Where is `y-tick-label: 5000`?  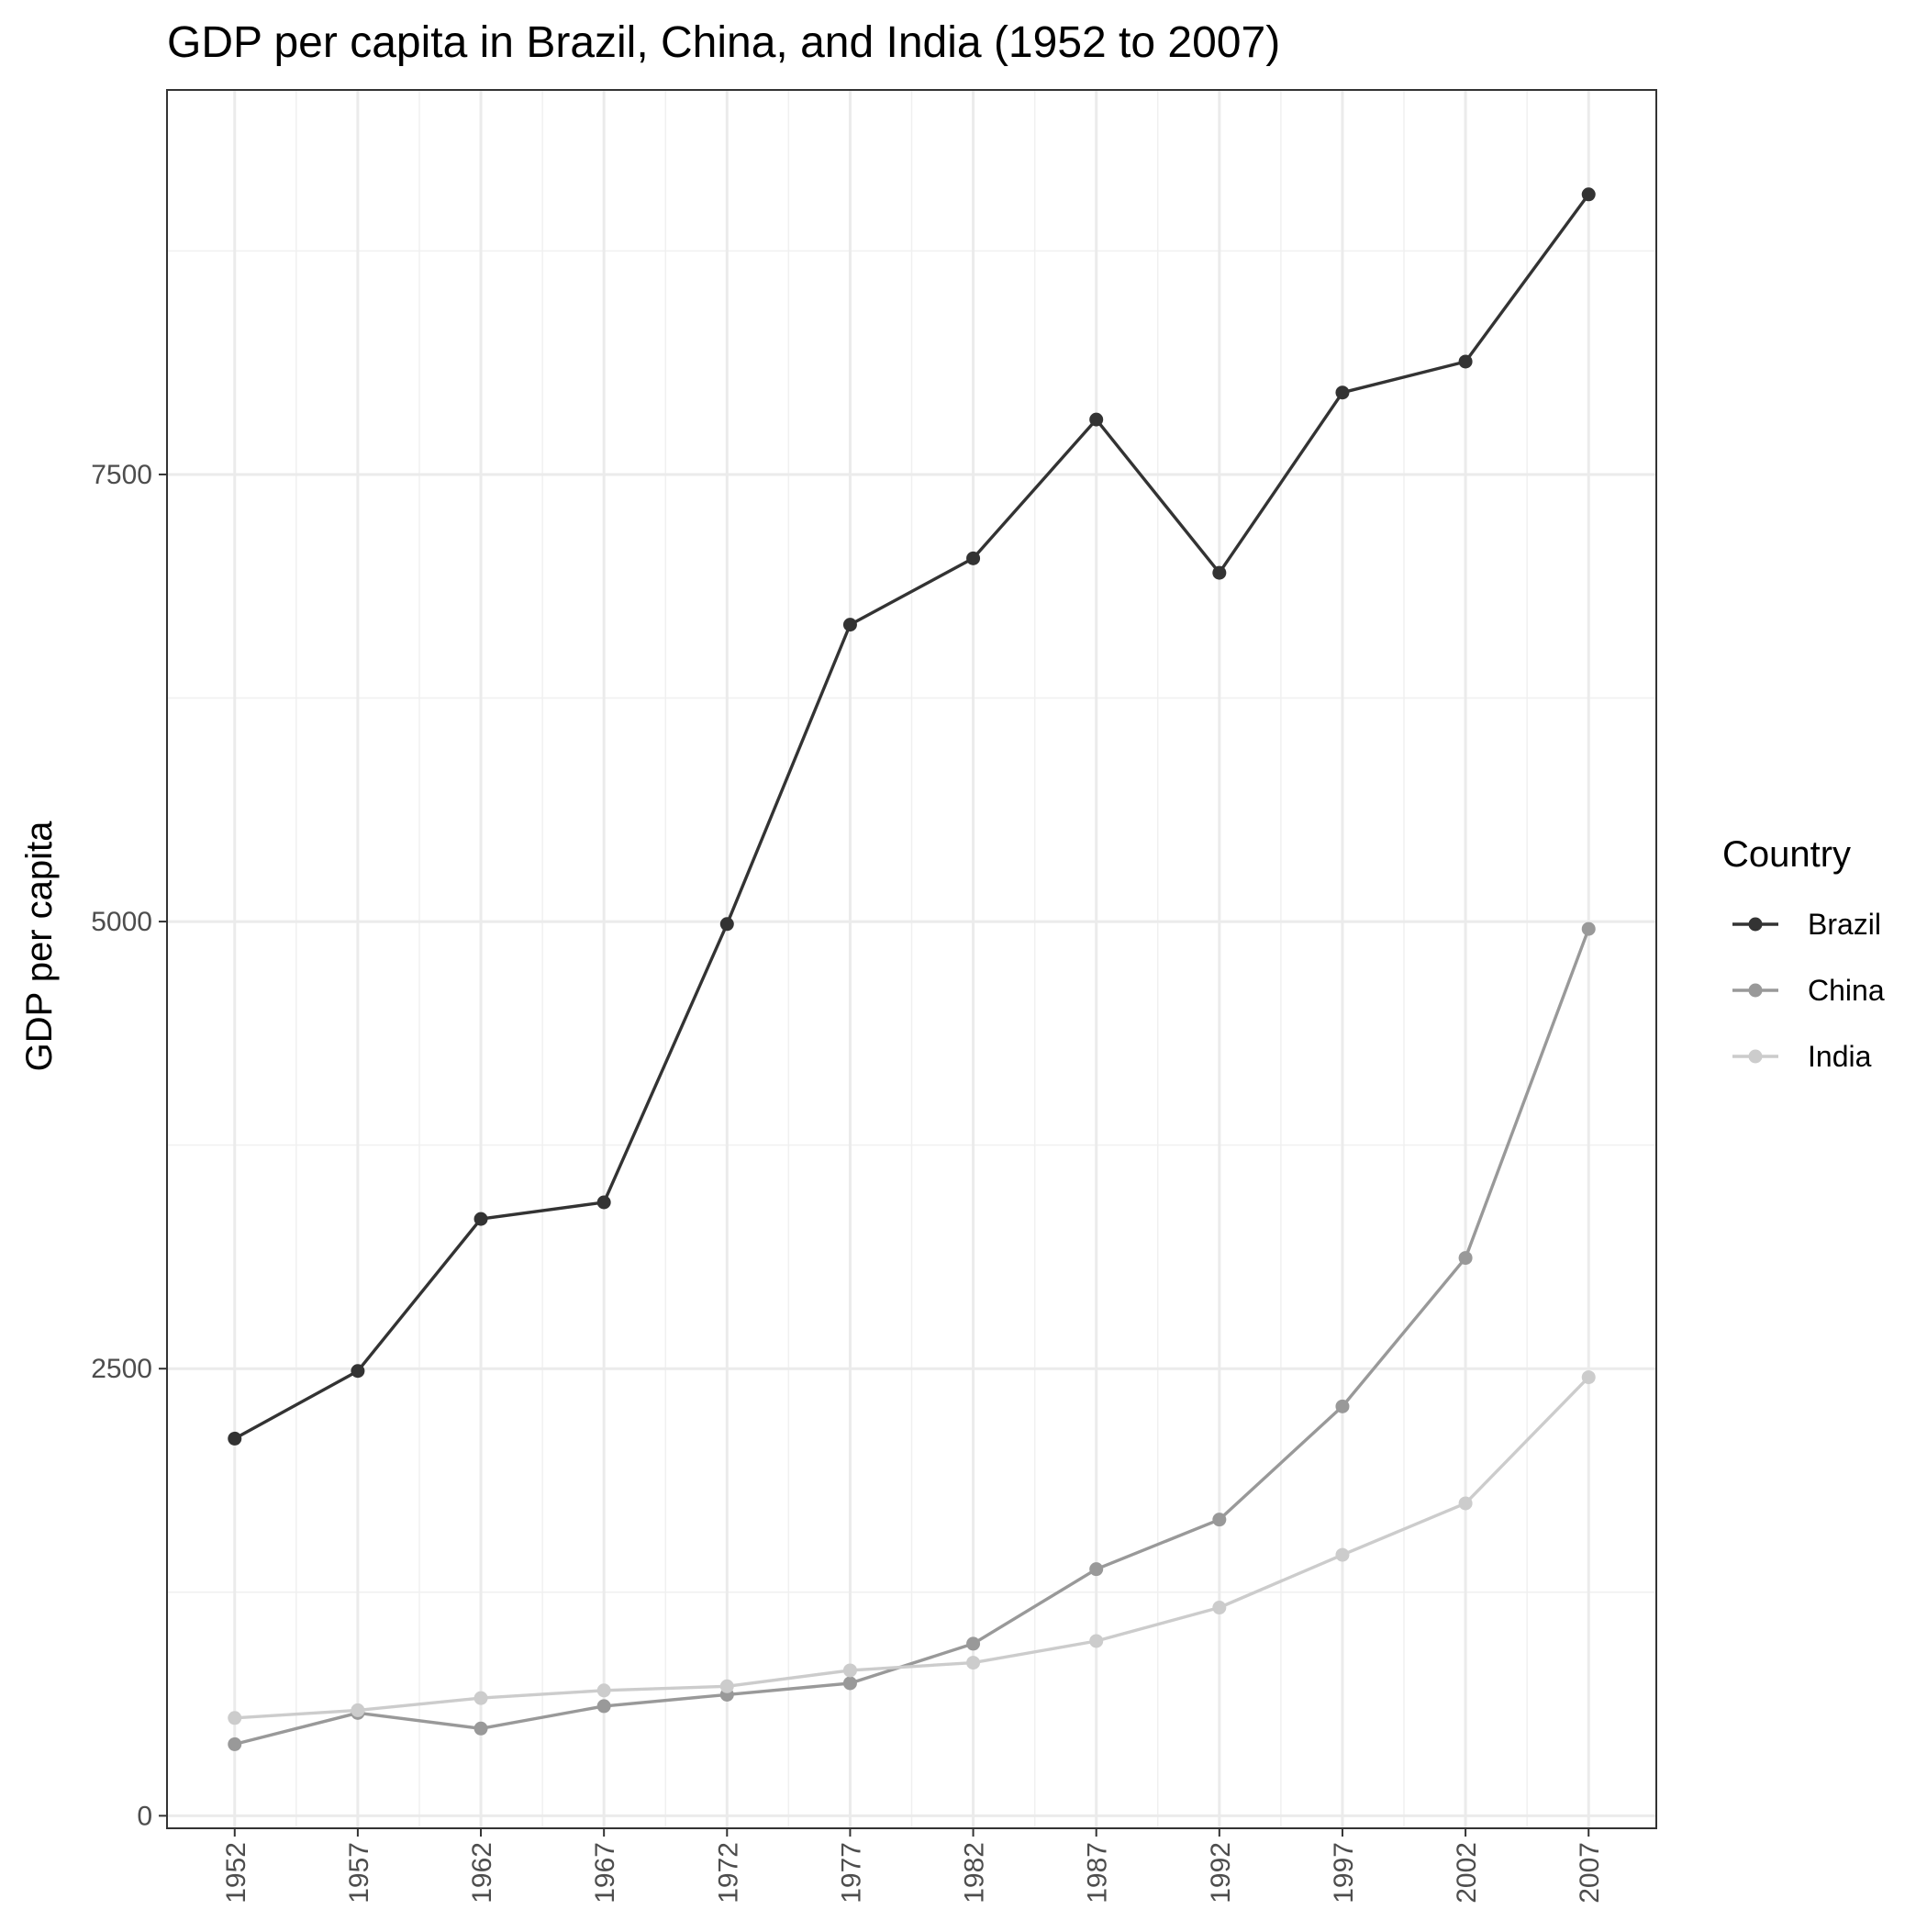
y-tick-label: 5000 is located at coordinates (121, 922).